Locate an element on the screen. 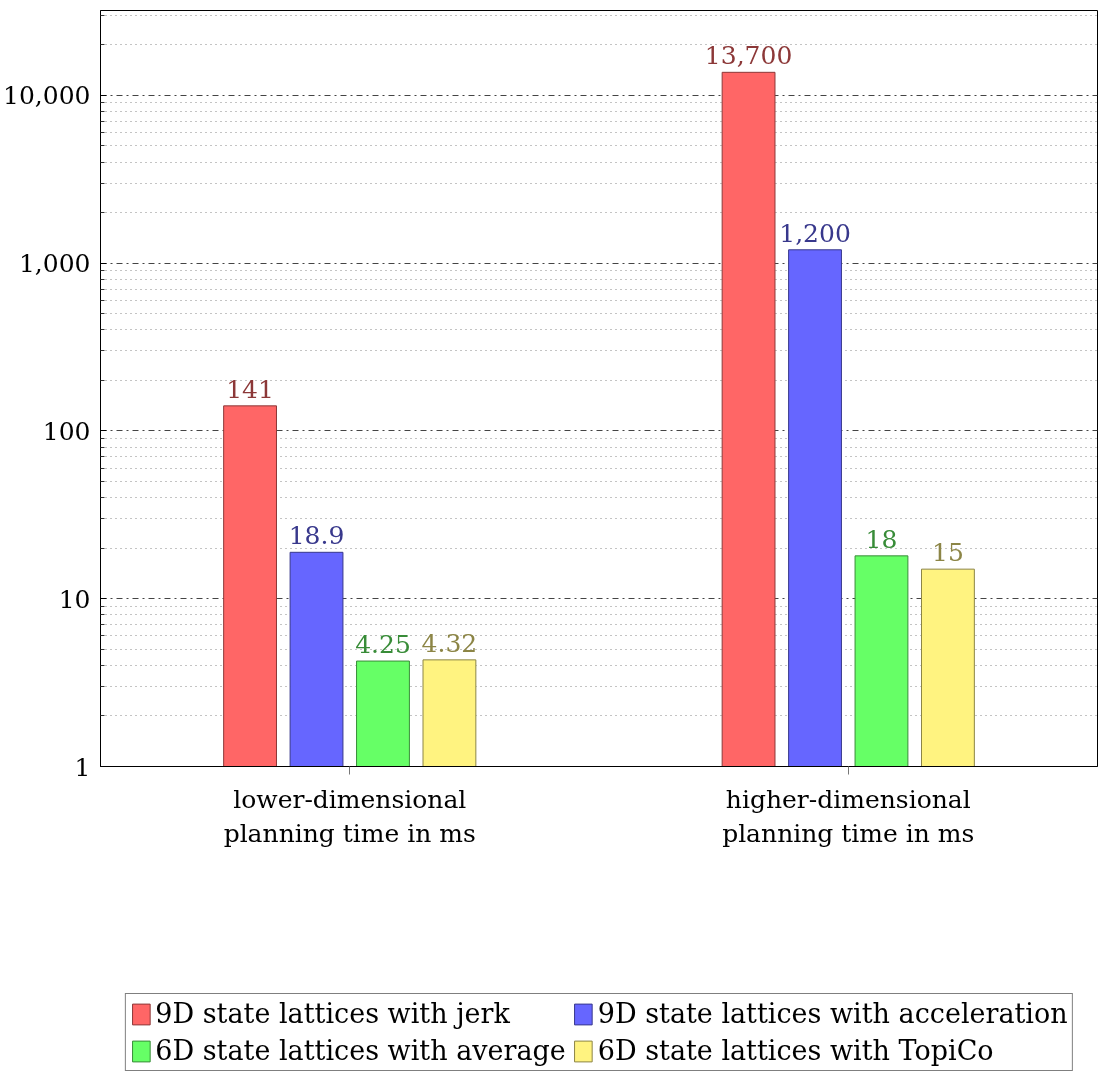 The image size is (1099, 1079). data-label: 1,200 is located at coordinates (815, 233).